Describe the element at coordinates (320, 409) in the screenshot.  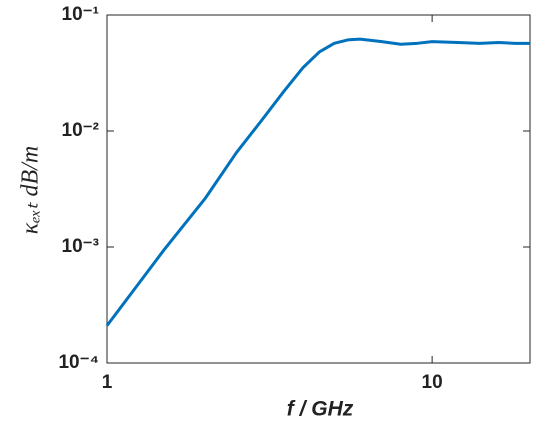
I see `x-axis-label: f / GHz` at that location.